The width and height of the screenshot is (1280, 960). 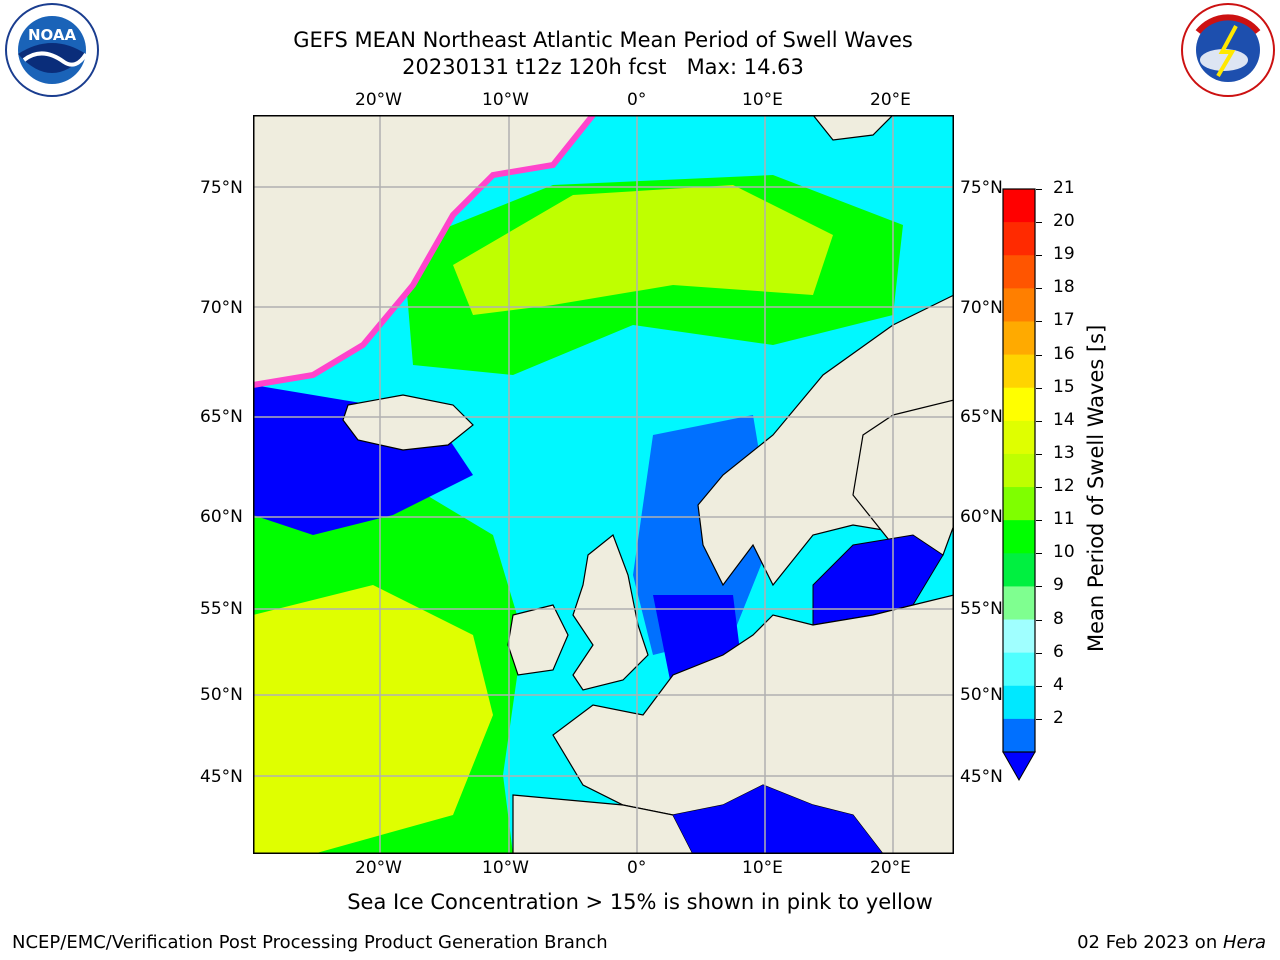 I want to click on lat-label-right: 65°N, so click(x=981, y=417).